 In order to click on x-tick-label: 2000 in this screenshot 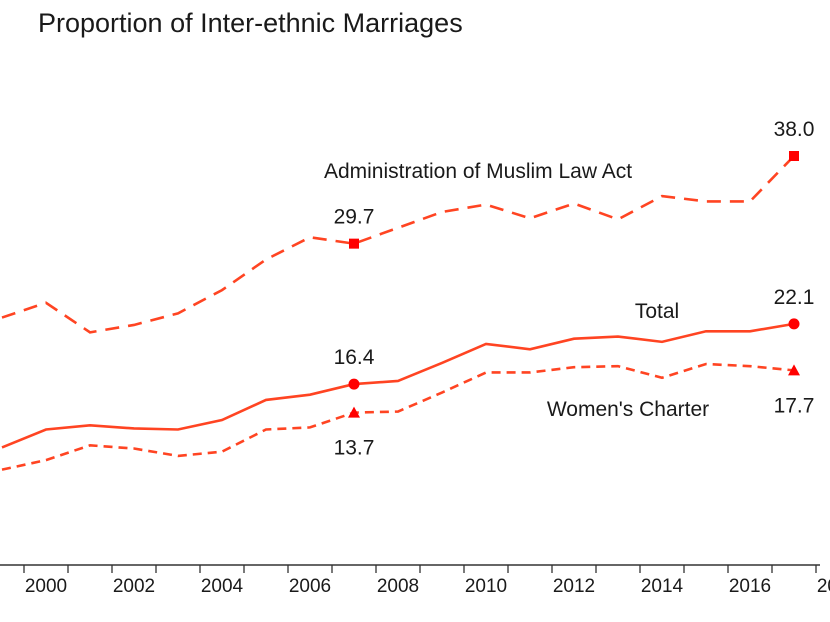, I will do `click(46, 586)`.